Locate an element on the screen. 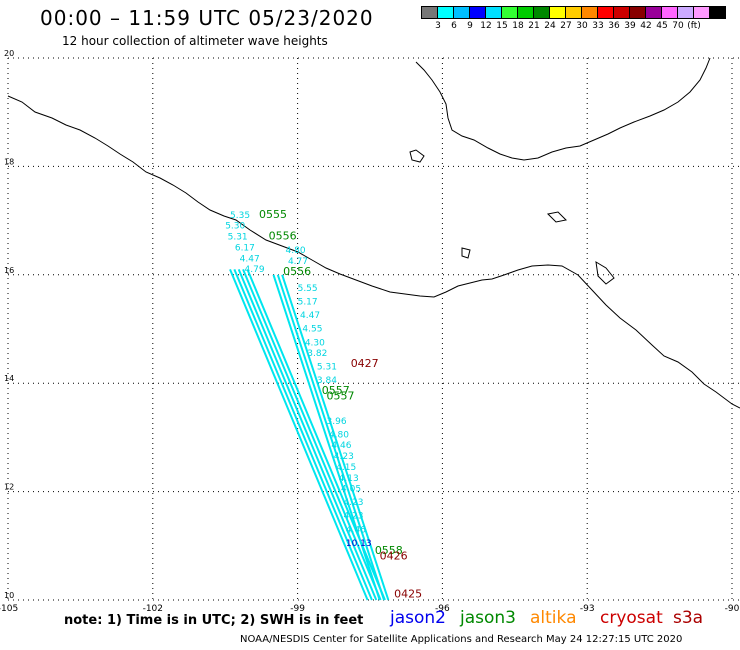 Image resolution: width=740 pixels, height=650 pixels. colorbar-label: 3 is located at coordinates (438, 26).